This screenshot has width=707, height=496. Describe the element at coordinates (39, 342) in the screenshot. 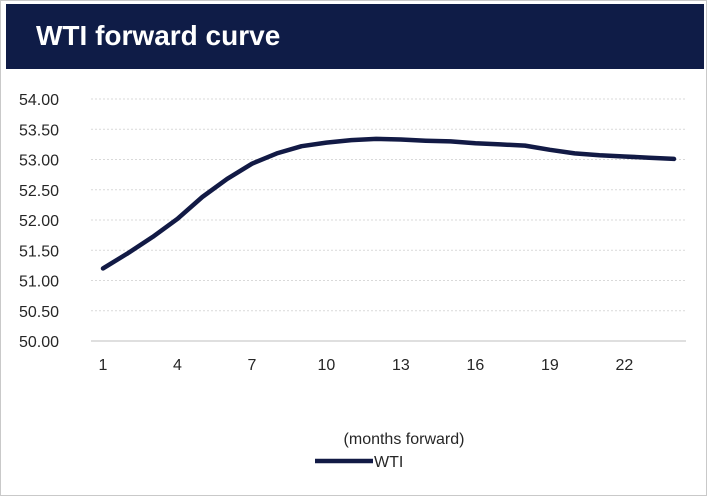

I see `y-tick-label: 50.00` at that location.